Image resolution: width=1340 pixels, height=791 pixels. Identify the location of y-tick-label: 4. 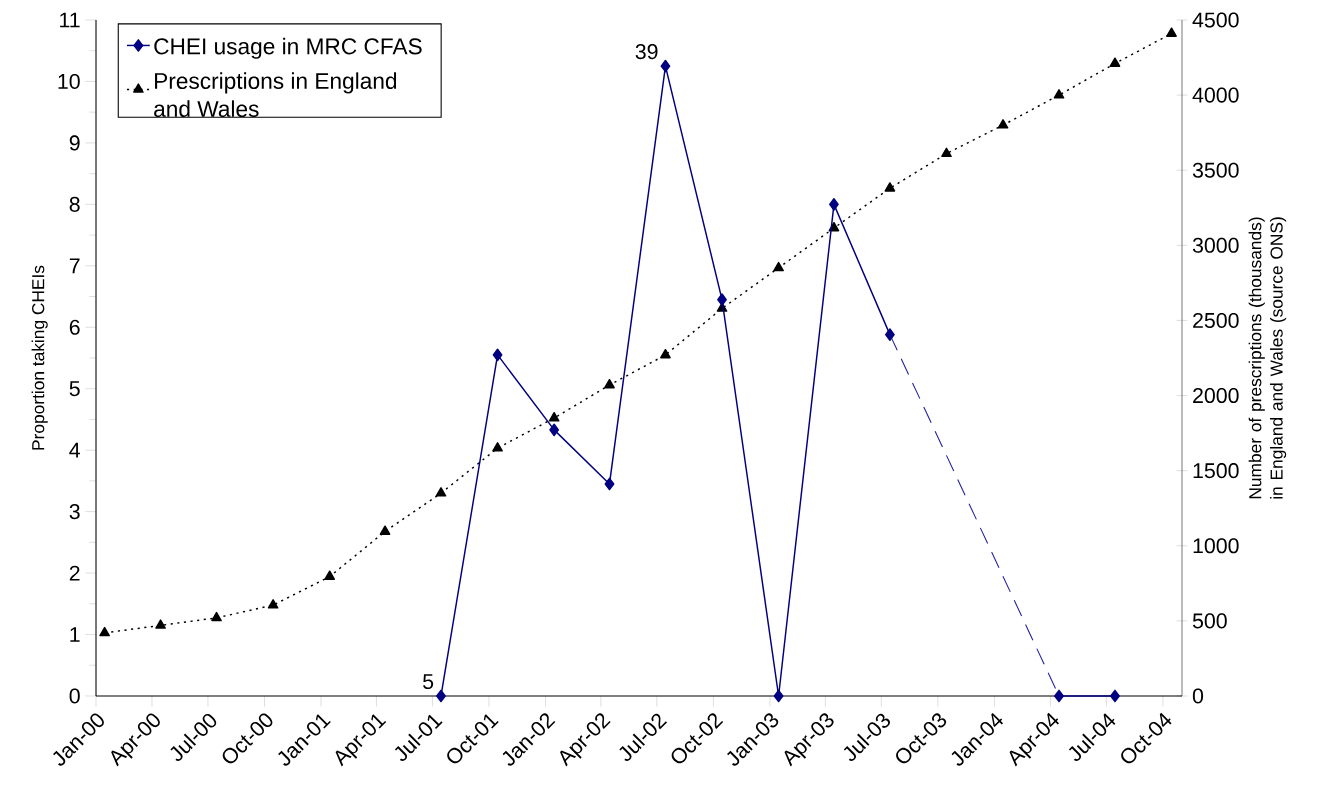
(74, 450).